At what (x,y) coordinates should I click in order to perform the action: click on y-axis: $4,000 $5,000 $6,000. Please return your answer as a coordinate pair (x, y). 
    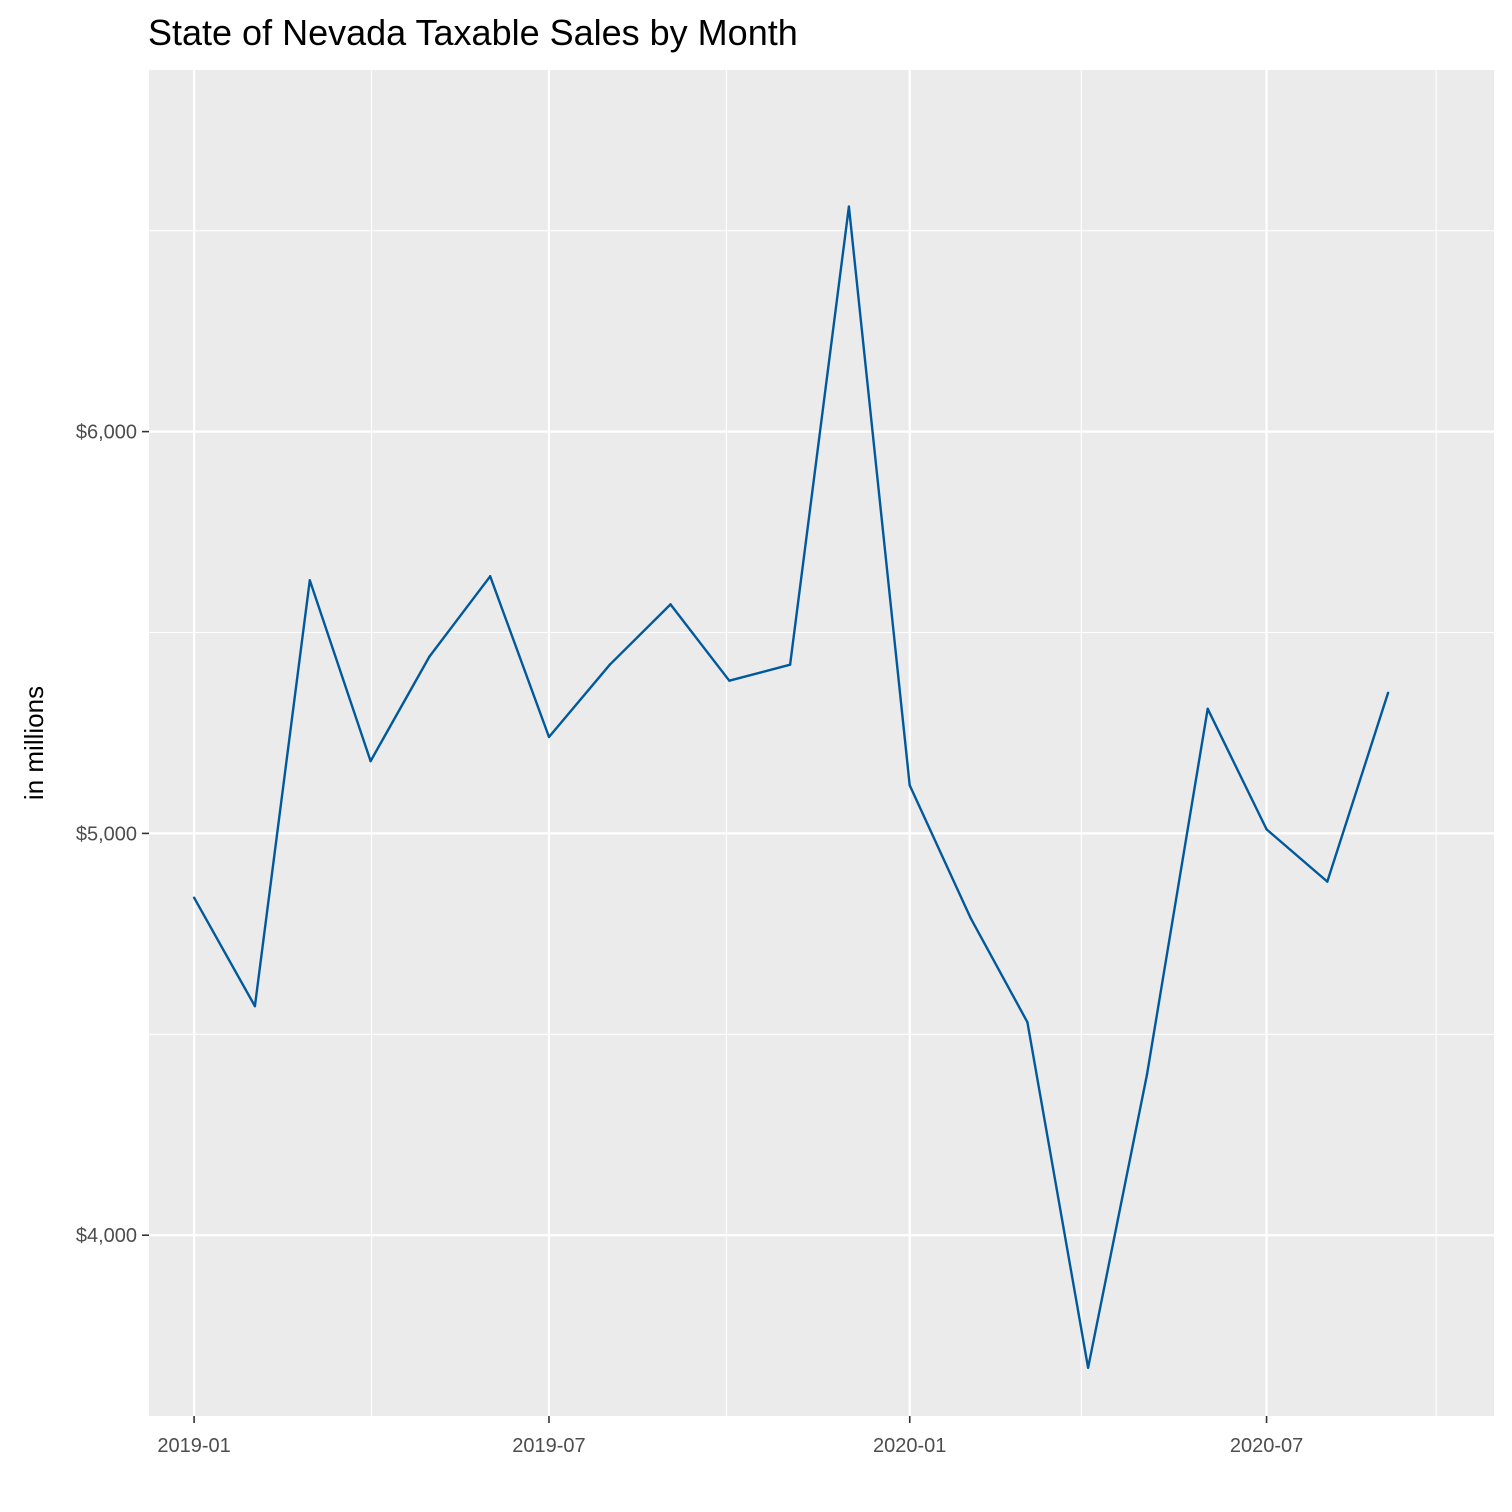
    Looking at the image, I should click on (112, 834).